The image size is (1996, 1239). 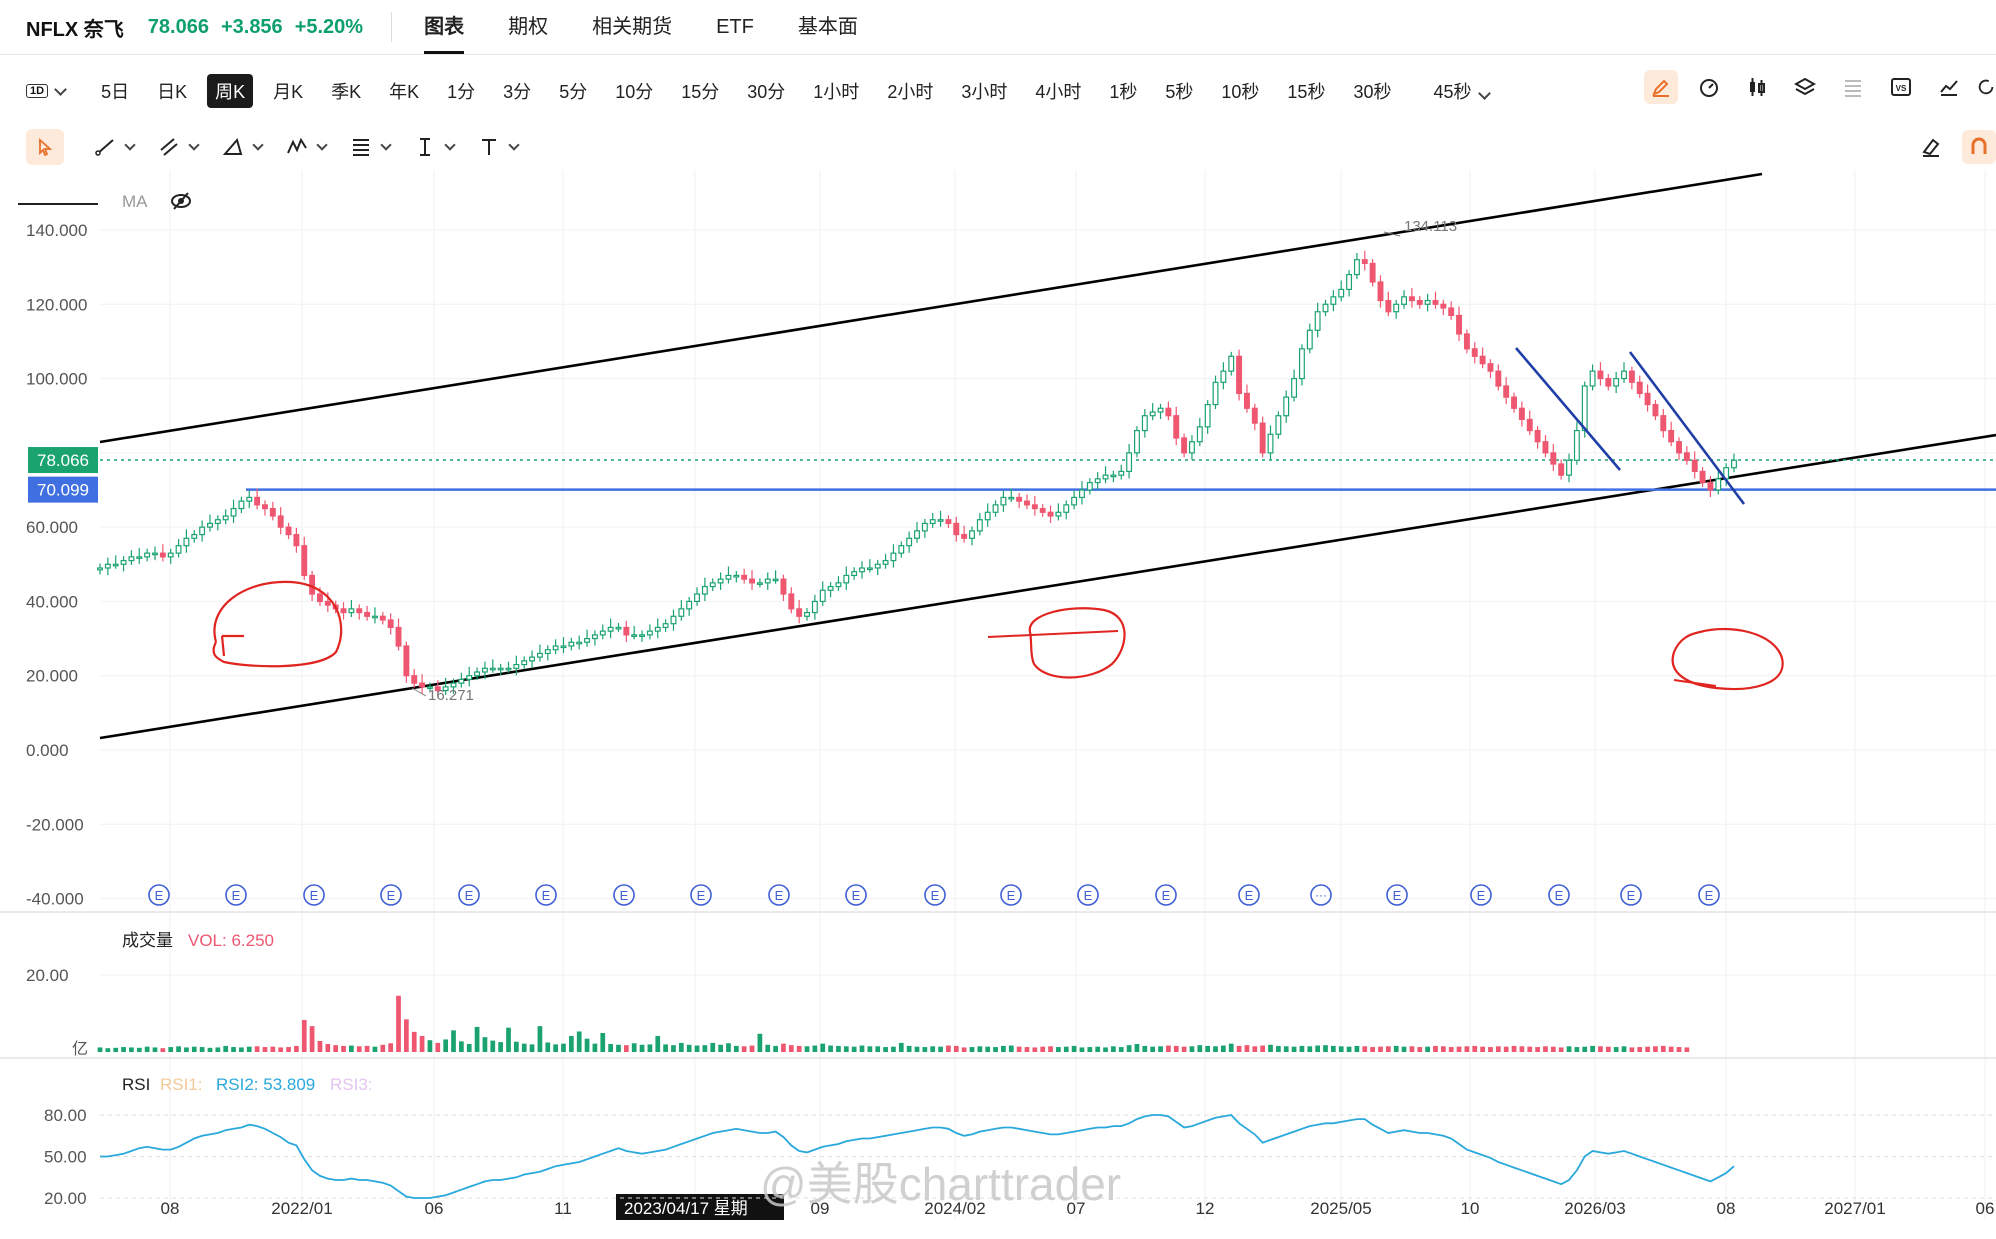 What do you see at coordinates (307, 147) in the screenshot?
I see `pattern-tool` at bounding box center [307, 147].